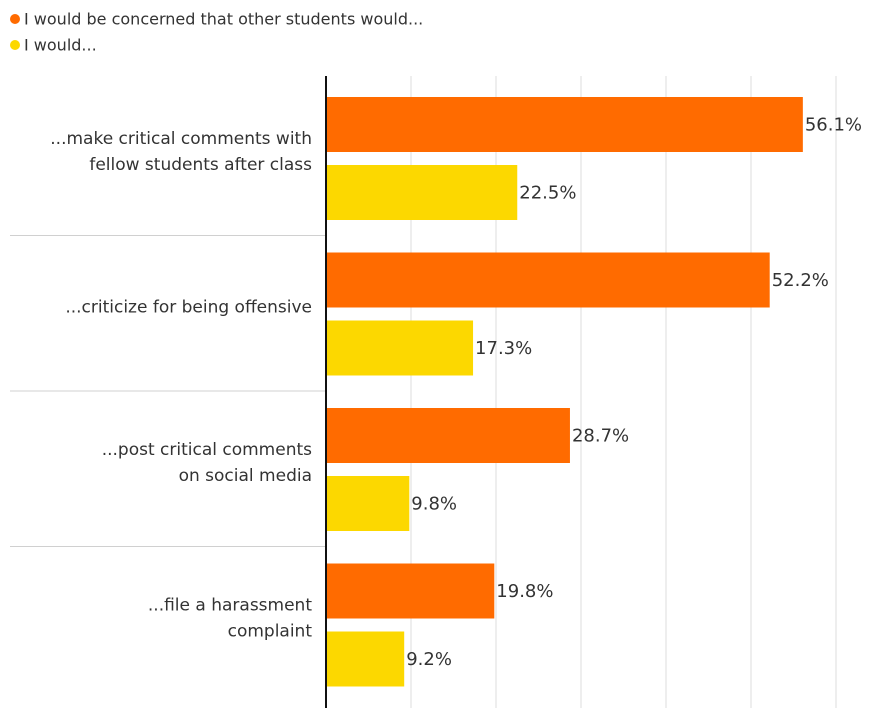 This screenshot has width=879, height=708. What do you see at coordinates (429, 659) in the screenshot?
I see `value-label: 9.2%` at bounding box center [429, 659].